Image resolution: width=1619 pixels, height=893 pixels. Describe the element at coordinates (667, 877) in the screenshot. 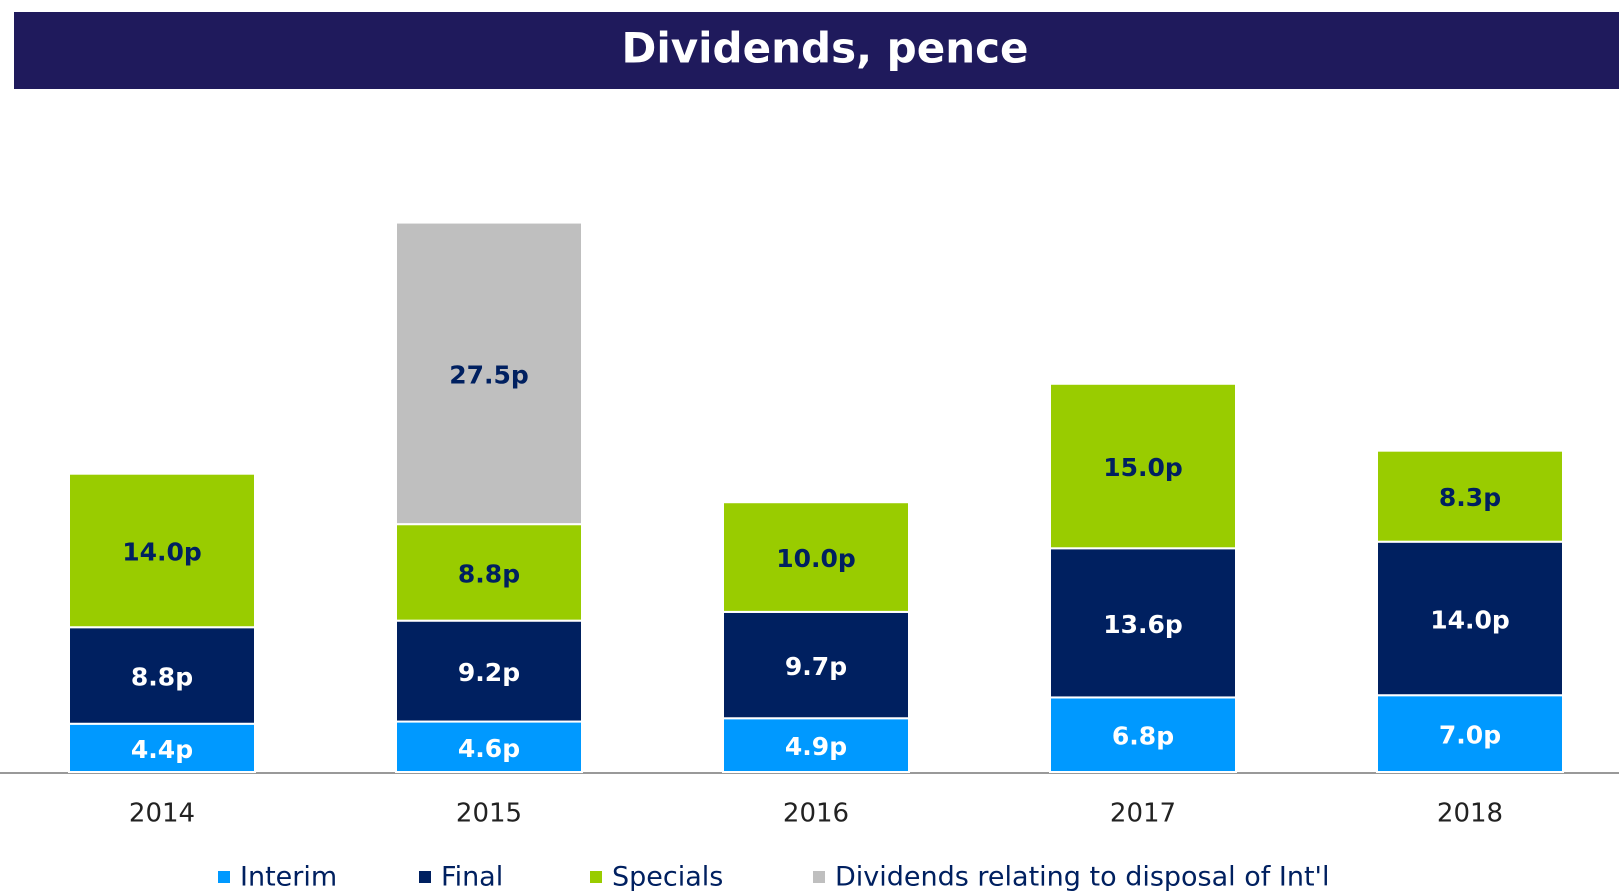

I see `legend-label: Specials` at that location.